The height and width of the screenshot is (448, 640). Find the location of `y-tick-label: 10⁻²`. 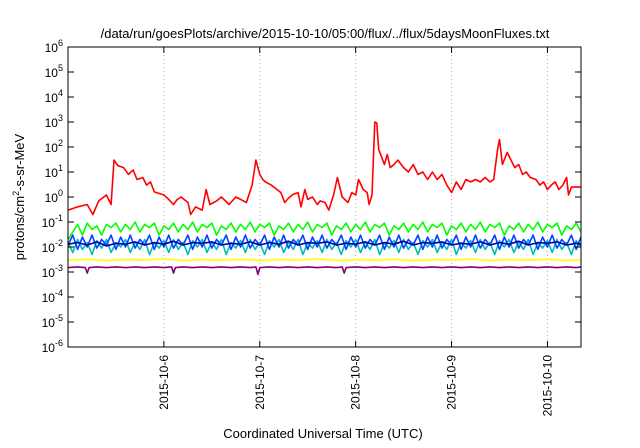

y-tick-label: 10⁻² is located at coordinates (52, 246).